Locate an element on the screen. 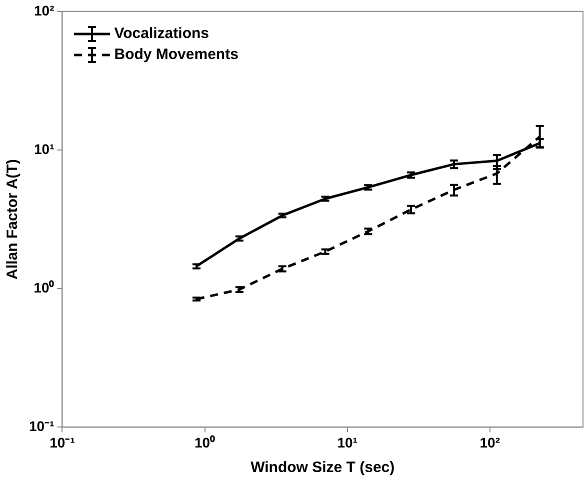 This screenshot has height=481, width=584. x-tick-label: 10¹ is located at coordinates (347, 442).